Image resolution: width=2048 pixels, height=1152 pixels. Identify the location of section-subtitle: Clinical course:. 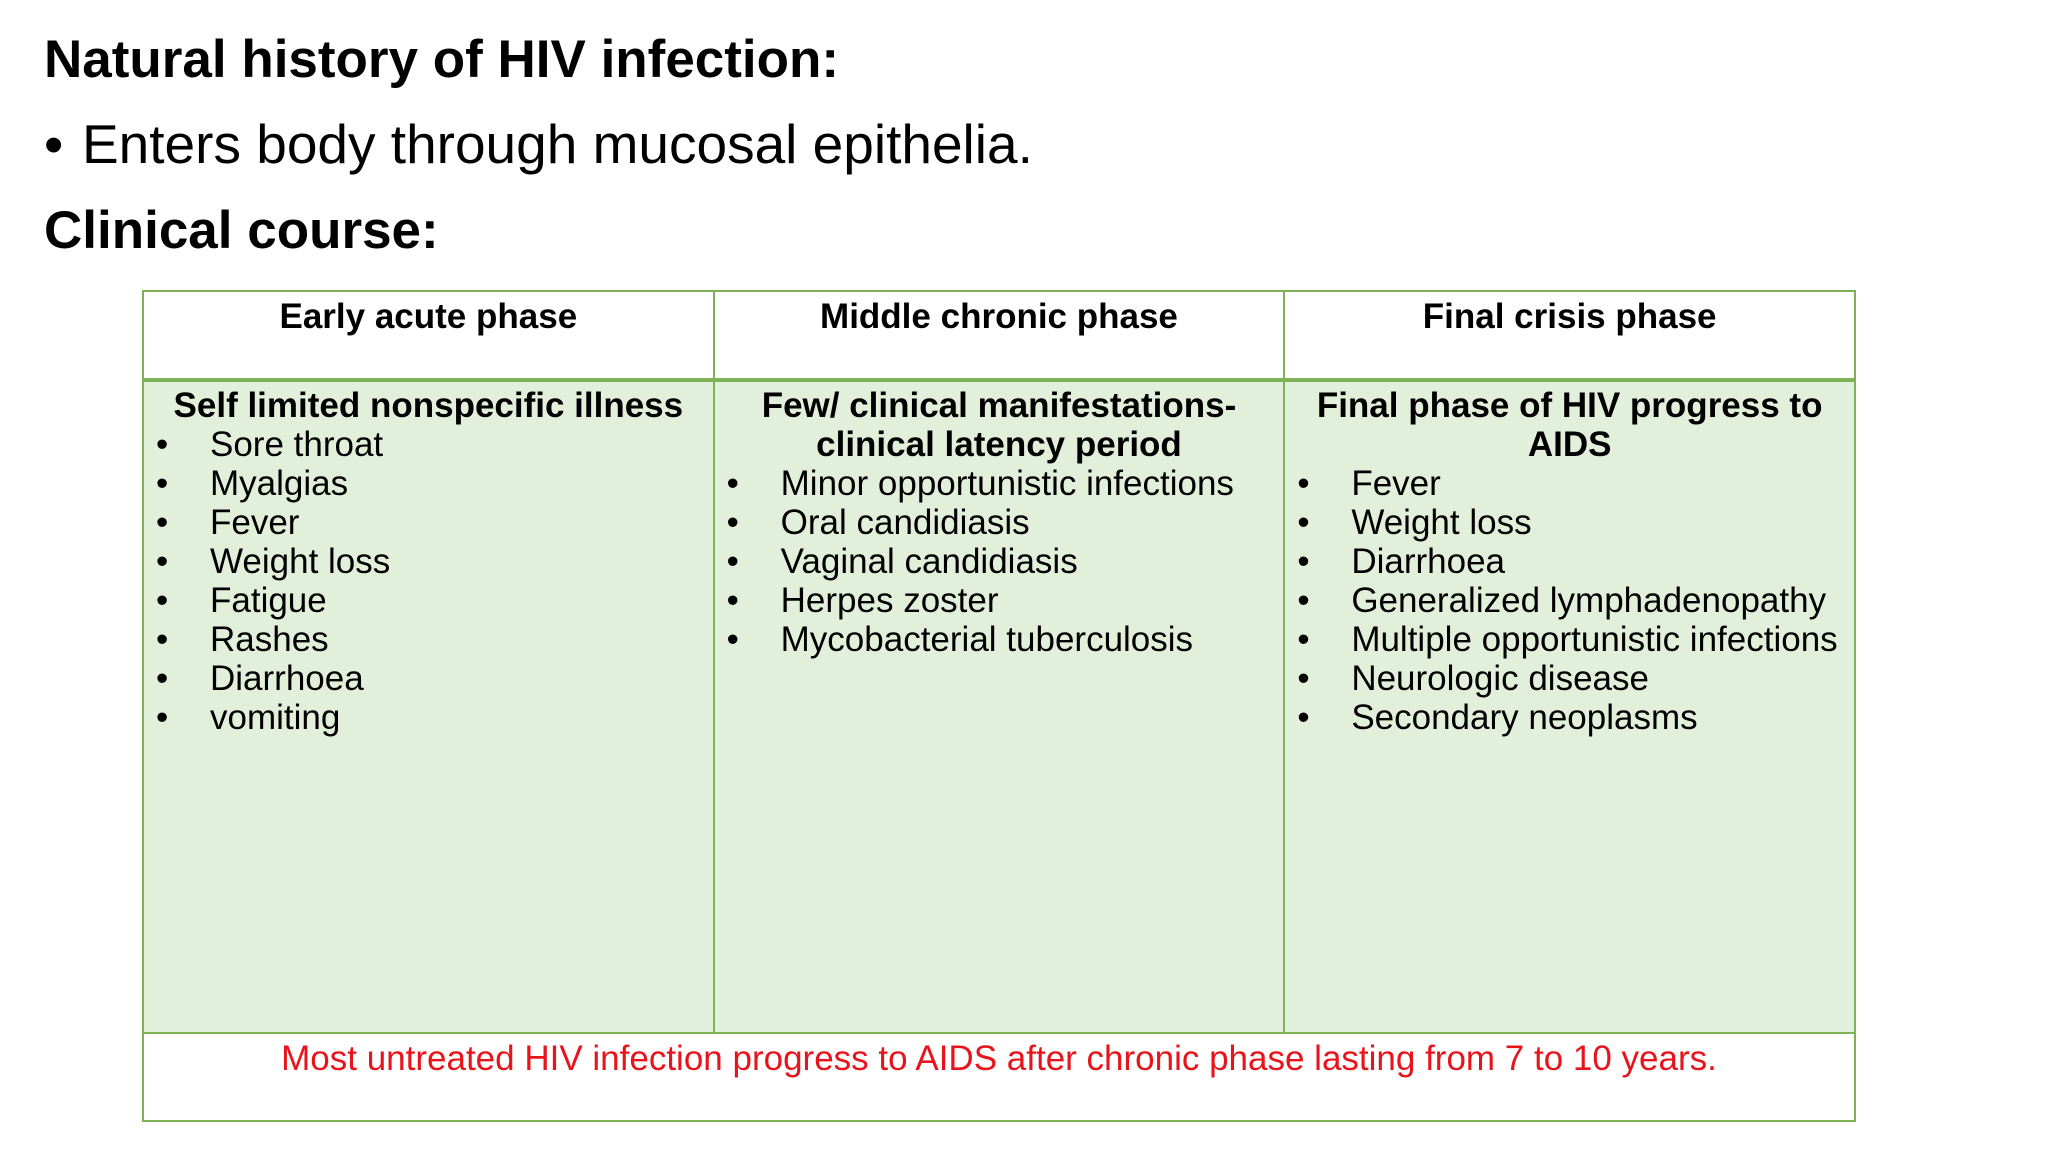
(241, 230).